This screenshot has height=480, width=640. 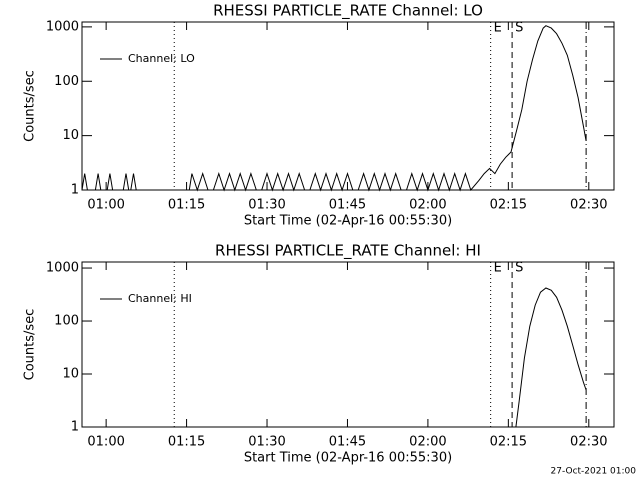 I want to click on legend-label: Channel: LO, so click(x=161, y=58).